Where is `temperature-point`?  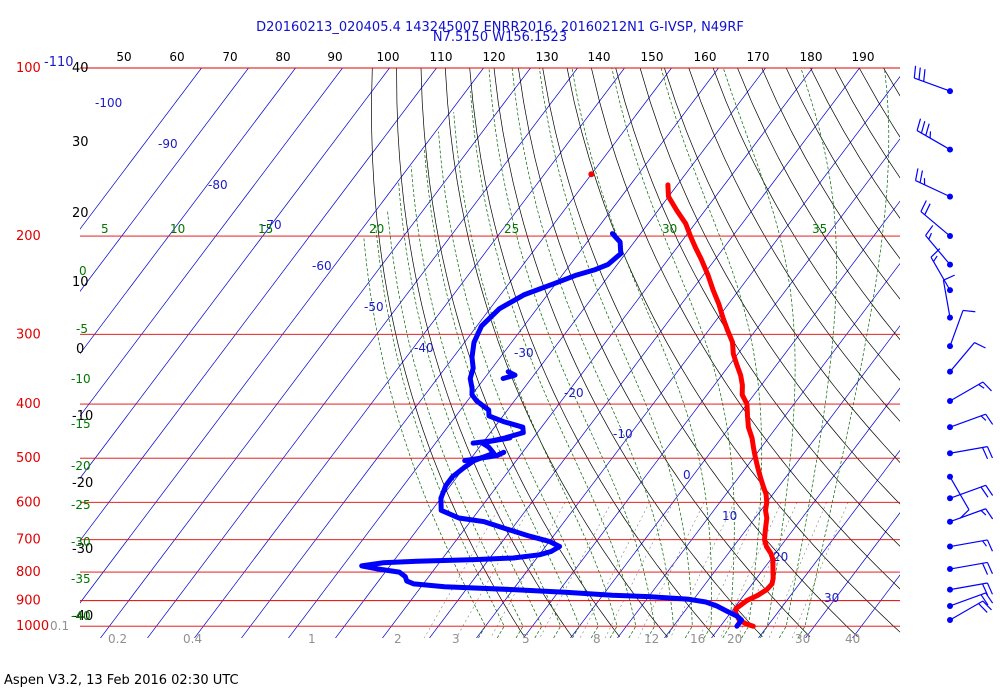 temperature-point is located at coordinates (591, 174).